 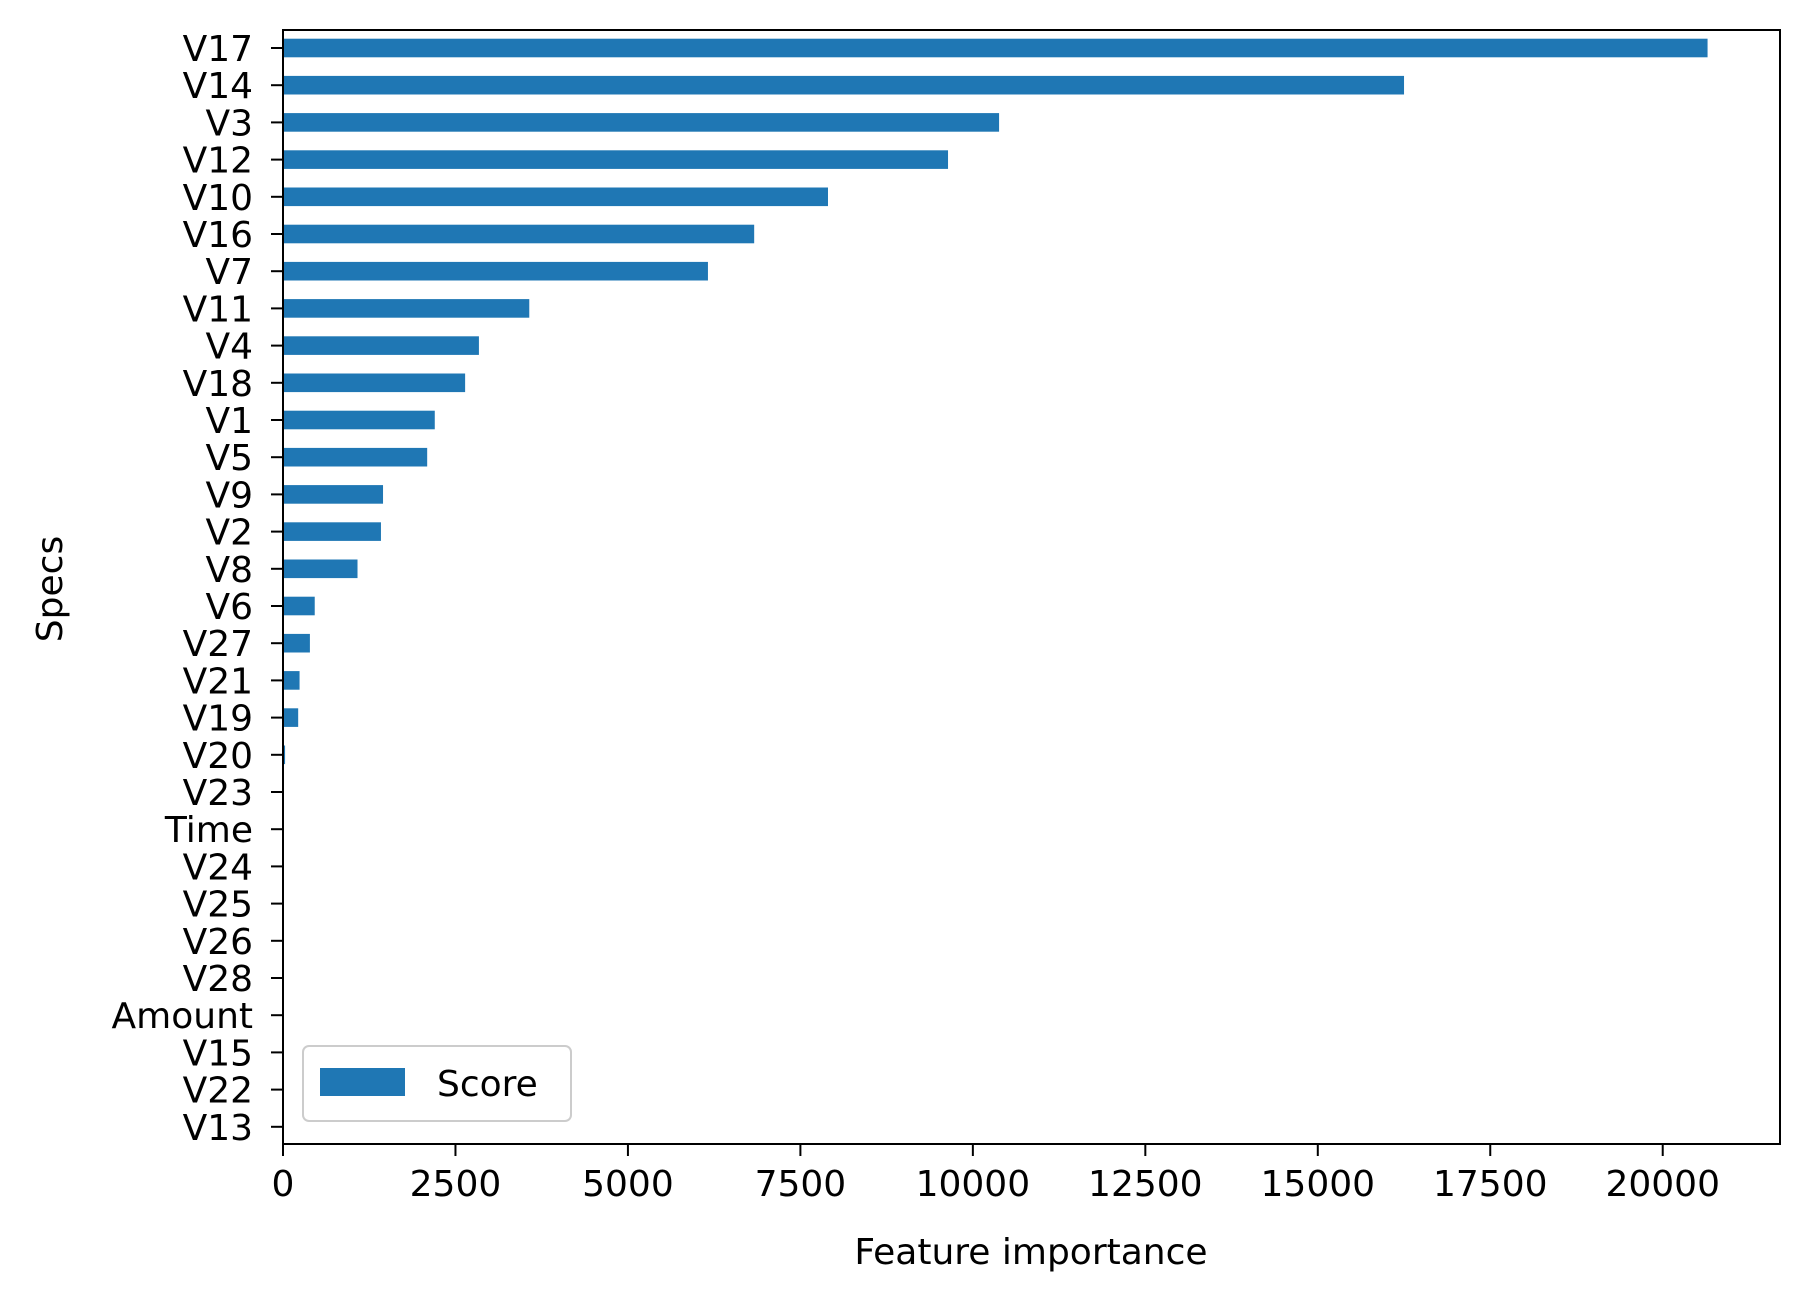 I want to click on legend-frame, so click(x=437, y=1083).